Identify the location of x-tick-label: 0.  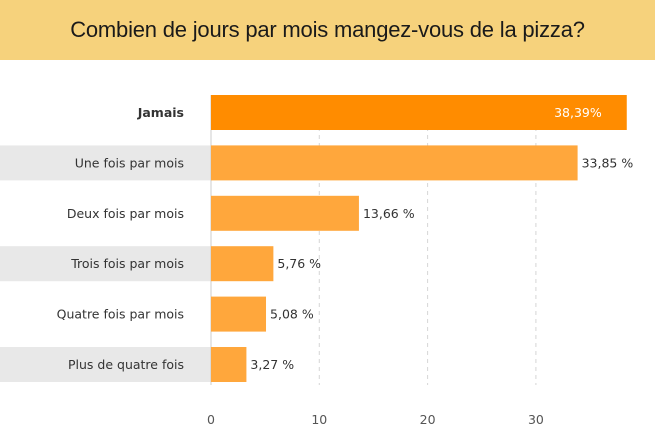
(211, 419).